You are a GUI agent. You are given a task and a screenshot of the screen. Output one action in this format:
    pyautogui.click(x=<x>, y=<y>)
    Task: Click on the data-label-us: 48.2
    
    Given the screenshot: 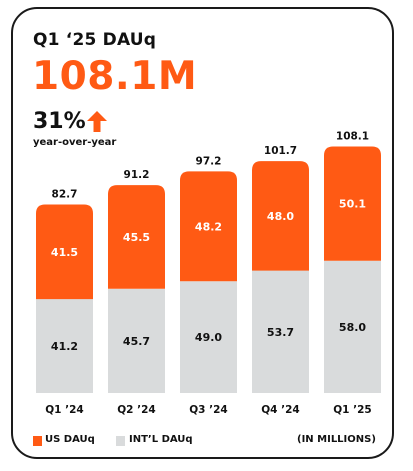 What is the action you would take?
    pyautogui.click(x=208, y=226)
    